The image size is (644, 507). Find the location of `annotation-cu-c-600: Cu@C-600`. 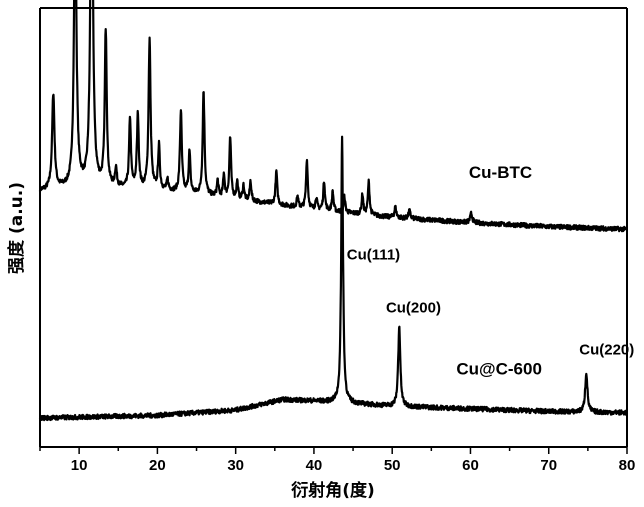

annotation-cu-c-600: Cu@C-600 is located at coordinates (499, 368).